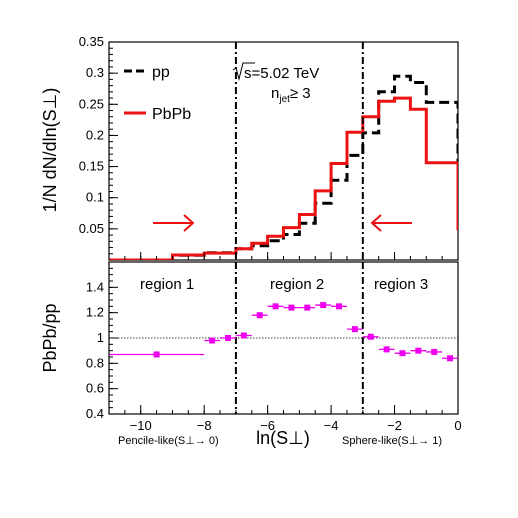 The image size is (518, 518). What do you see at coordinates (91, 103) in the screenshot?
I see `top-y-tick-label: 0.25` at bounding box center [91, 103].